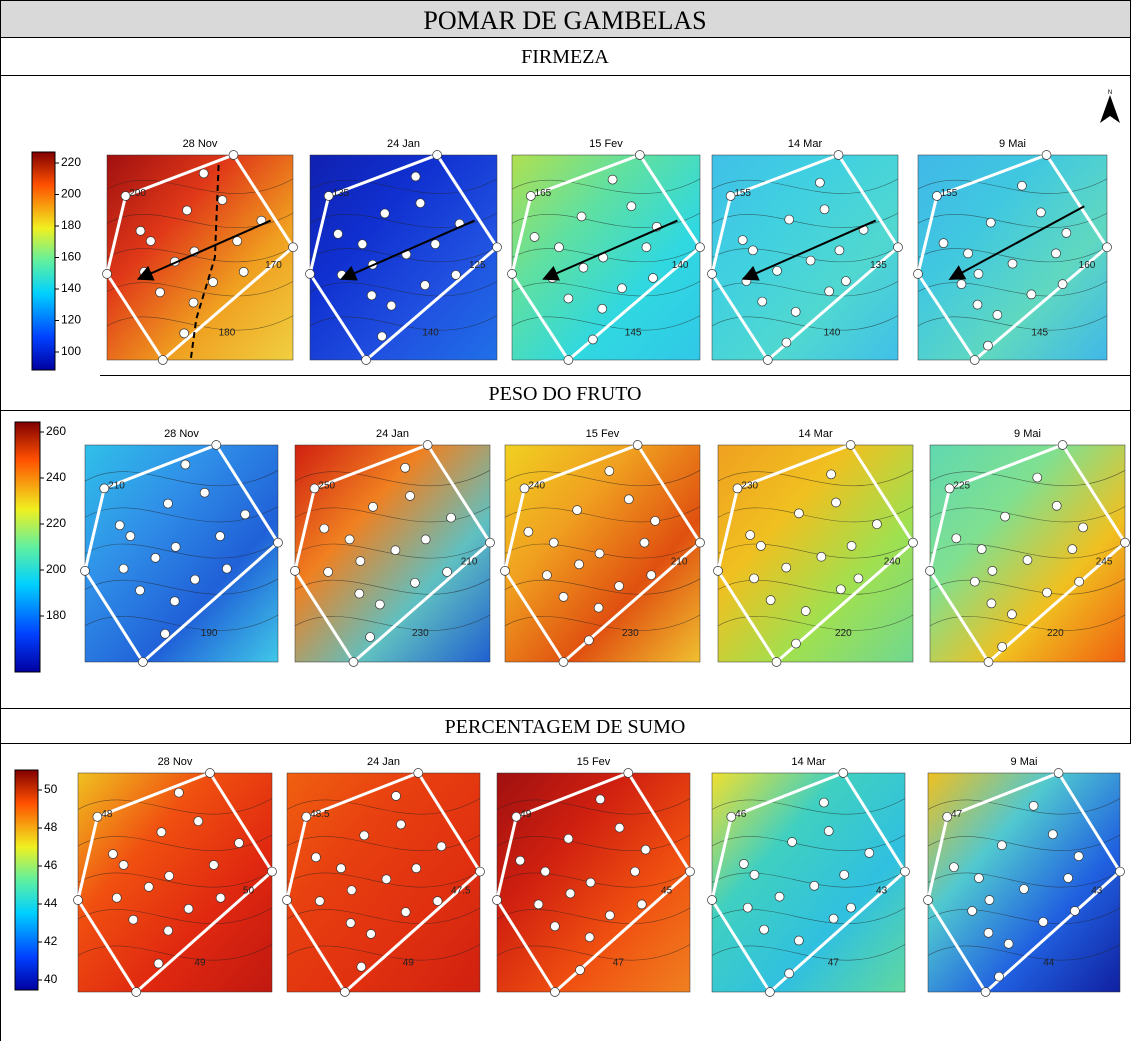 The height and width of the screenshot is (1041, 1131). I want to click on section-title: PERCENTAGEM DE SUMO, so click(565, 727).